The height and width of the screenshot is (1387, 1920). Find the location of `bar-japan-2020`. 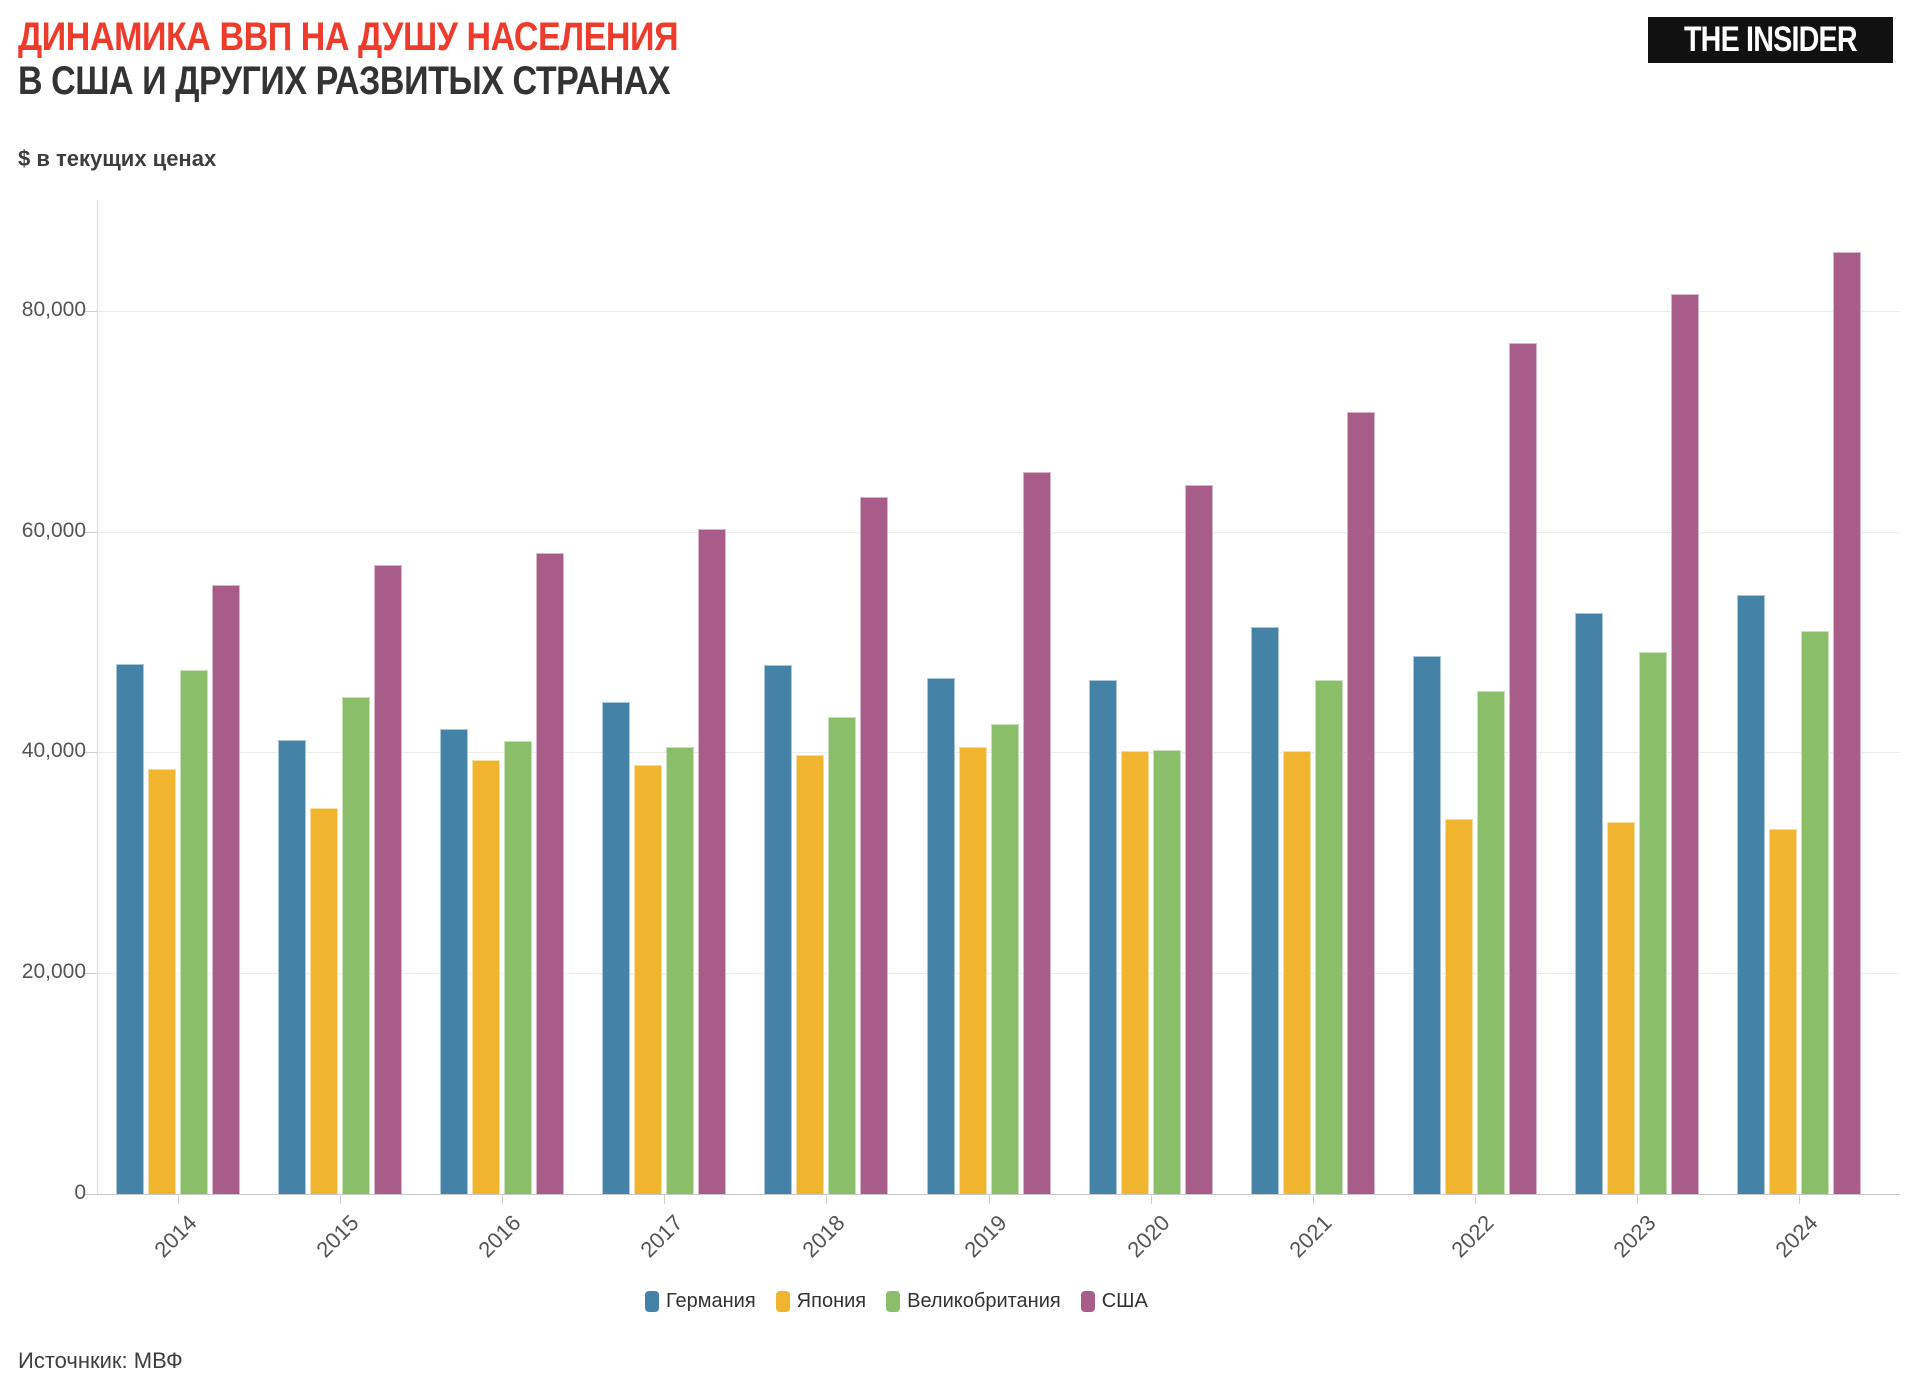

bar-japan-2020 is located at coordinates (1135, 972).